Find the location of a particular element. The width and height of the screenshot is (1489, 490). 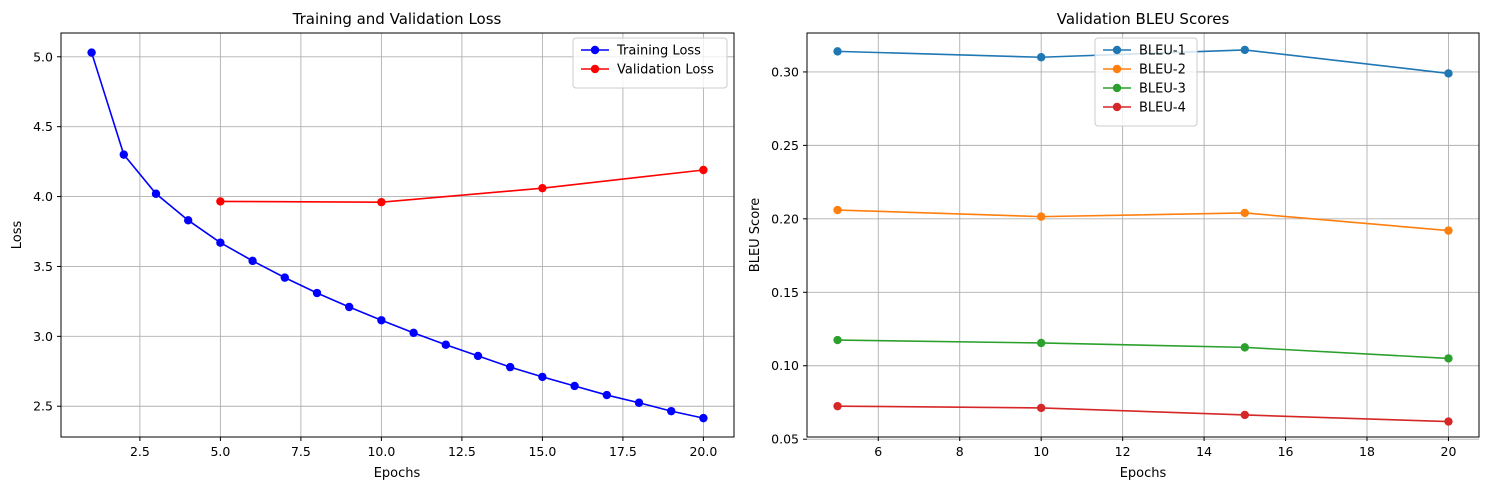

bleu-chart-ylabel: BLEU Score is located at coordinates (755, 235).